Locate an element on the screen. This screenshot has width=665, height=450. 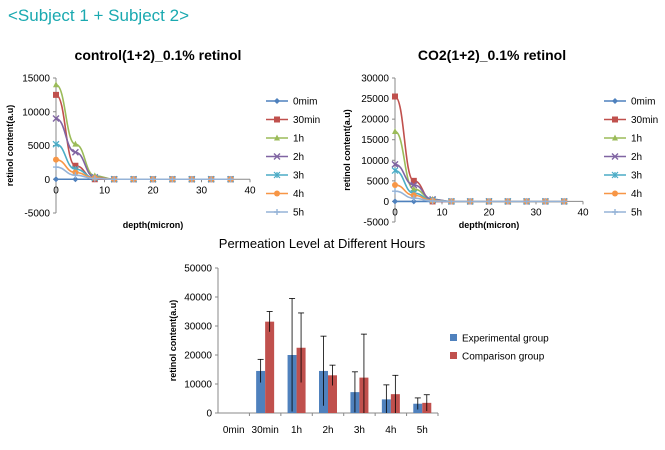
y-tick-label: 10000 is located at coordinates (375, 161).